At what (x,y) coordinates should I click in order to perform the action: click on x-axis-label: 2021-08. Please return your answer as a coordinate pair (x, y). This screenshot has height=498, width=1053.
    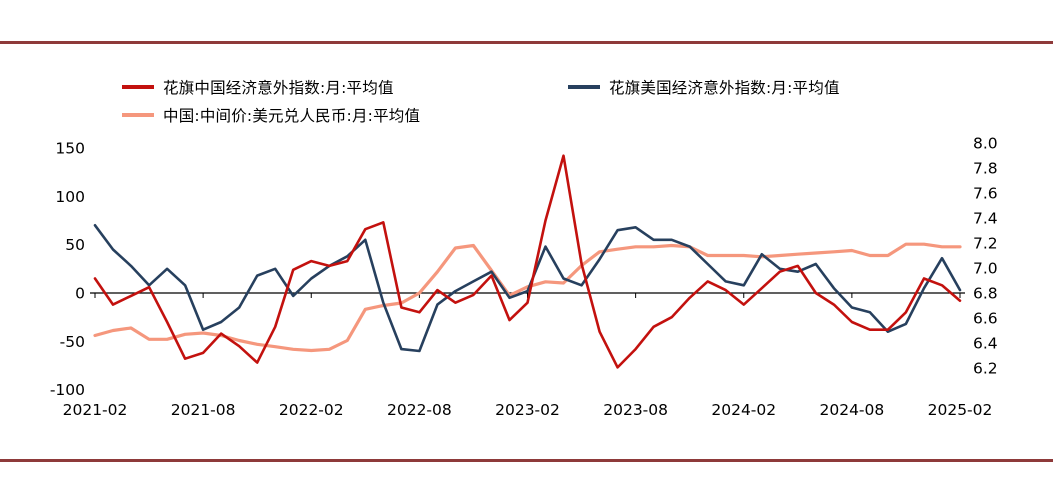
    Looking at the image, I should click on (203, 410).